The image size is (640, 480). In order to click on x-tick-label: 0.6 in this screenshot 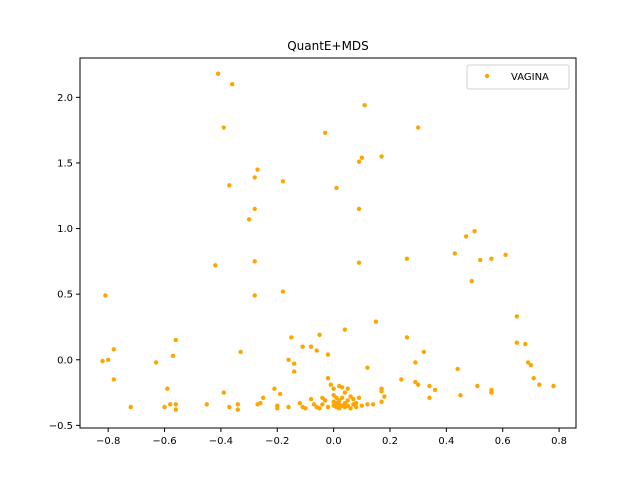, I will do `click(503, 441)`.